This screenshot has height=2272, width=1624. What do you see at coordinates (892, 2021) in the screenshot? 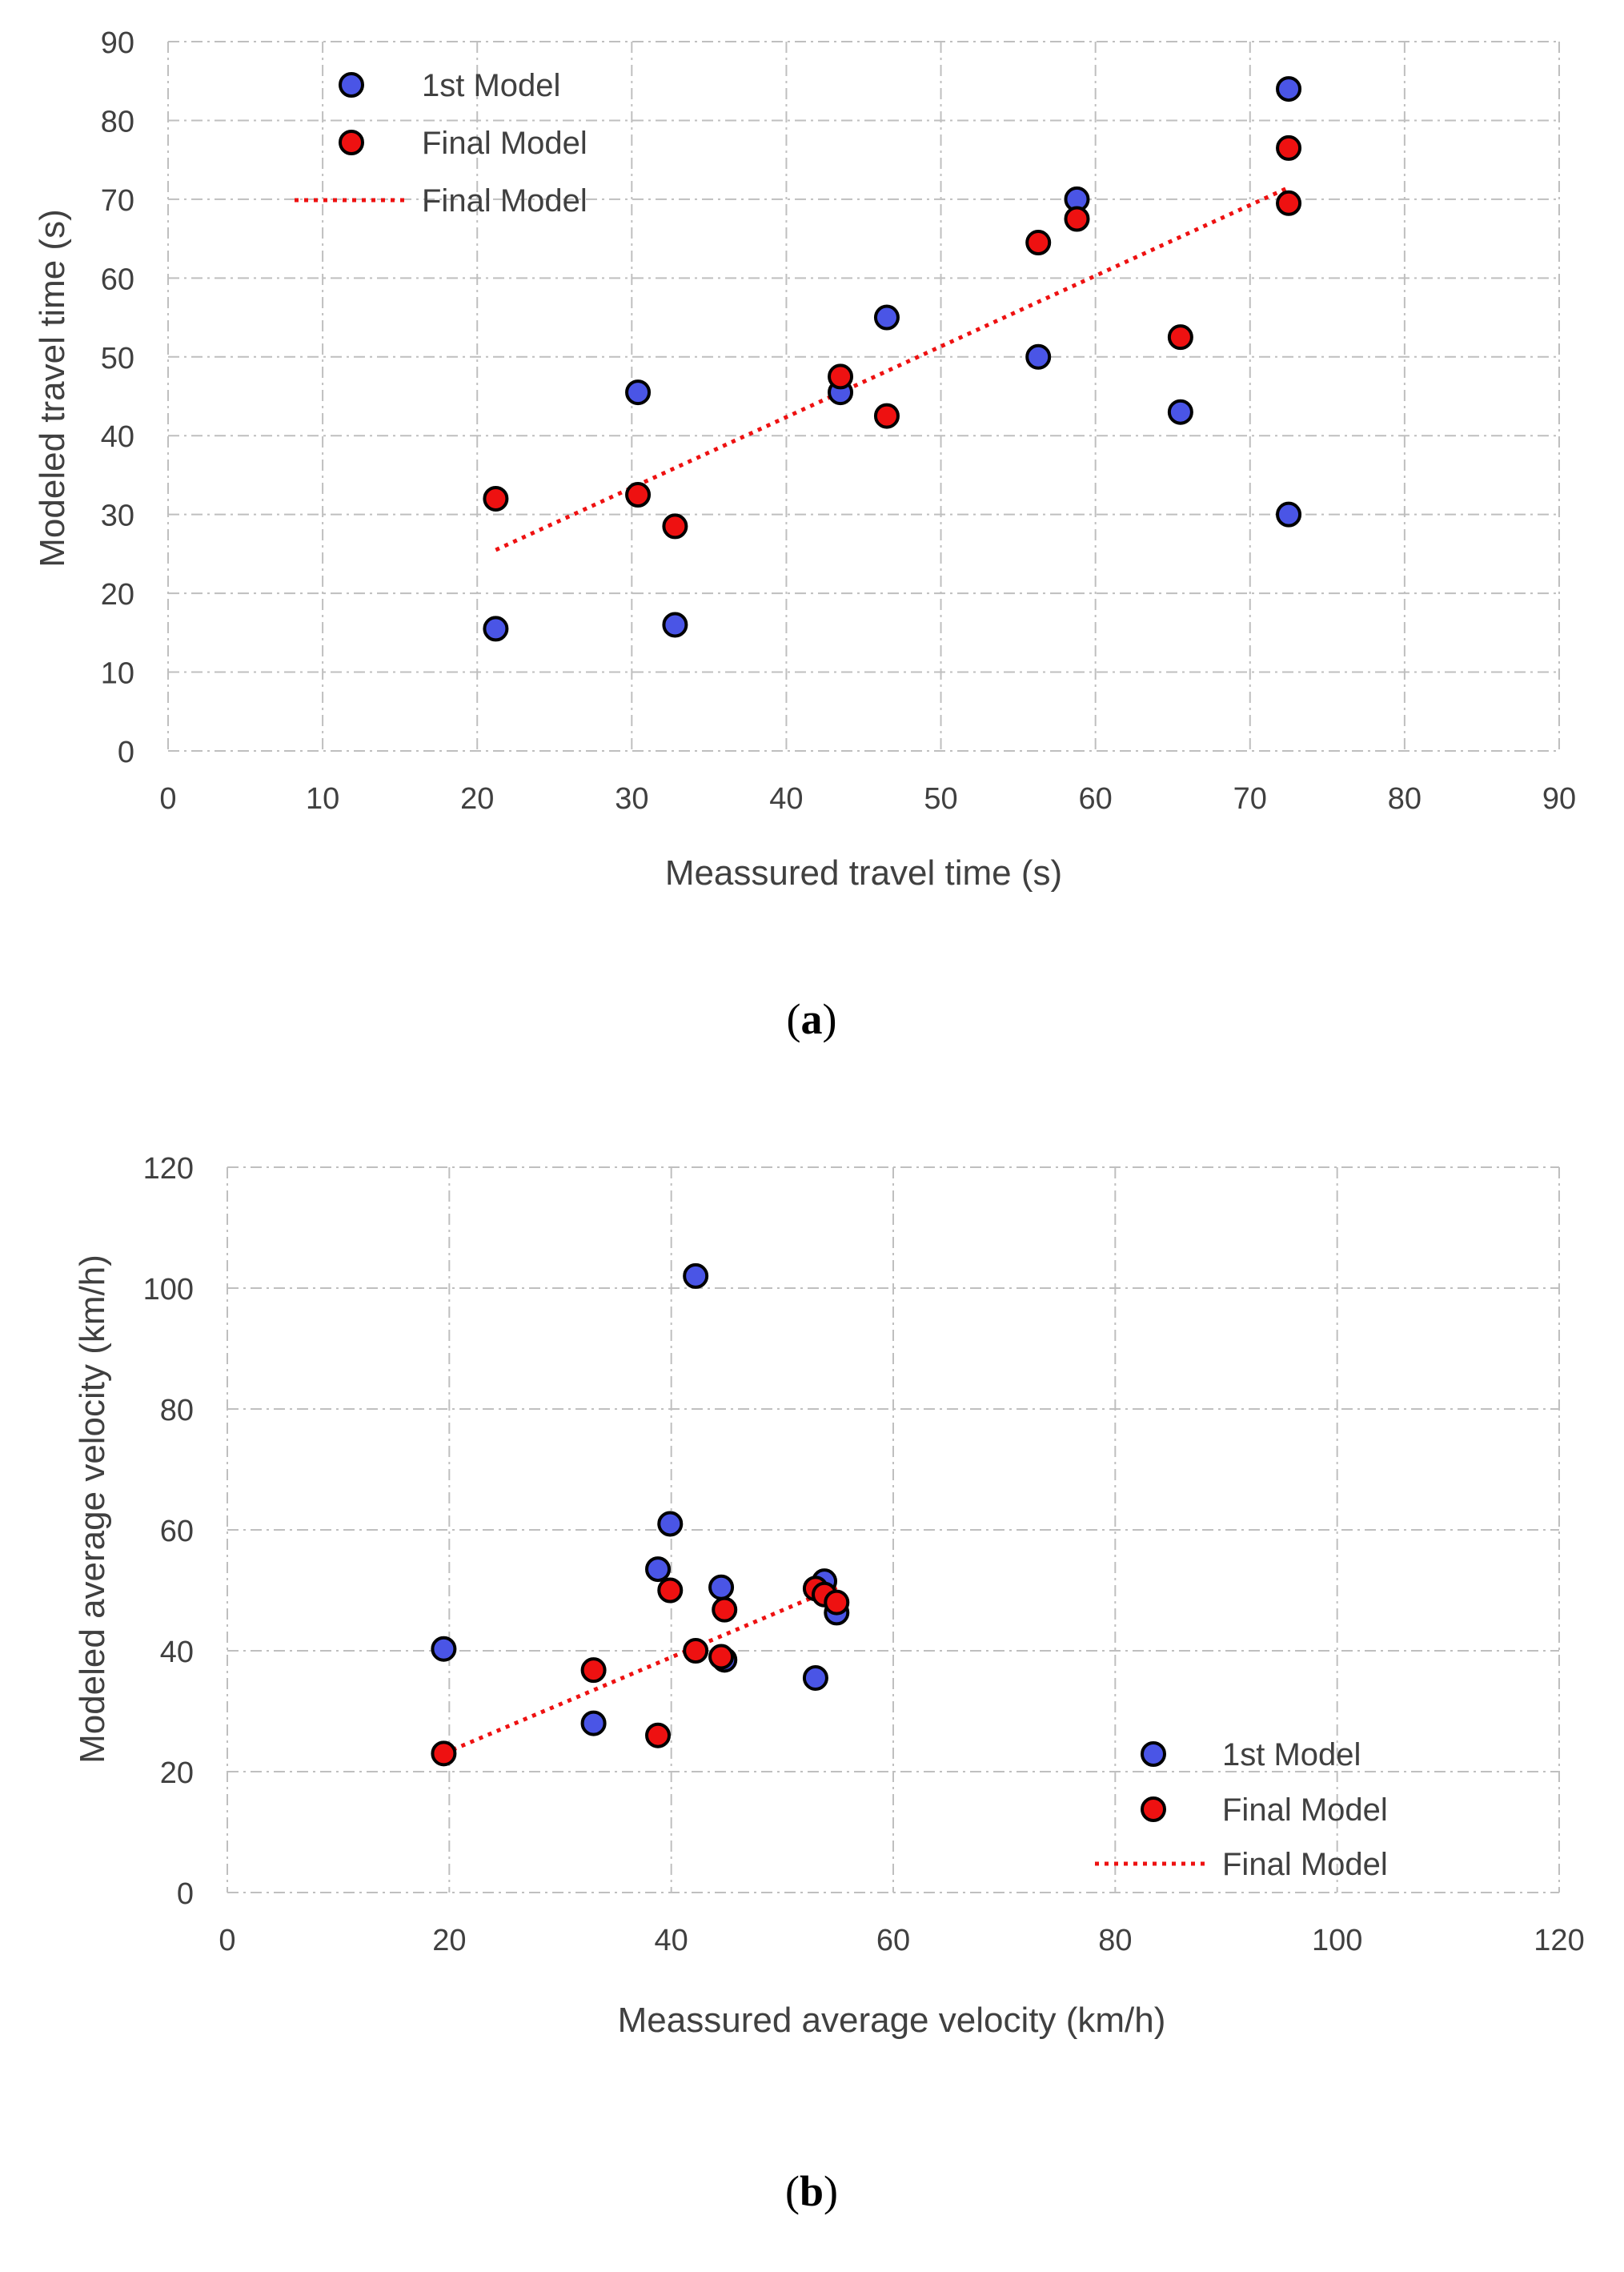
I see `chart-b-x-axis-title: Meassured average velocity (km/h)` at bounding box center [892, 2021].